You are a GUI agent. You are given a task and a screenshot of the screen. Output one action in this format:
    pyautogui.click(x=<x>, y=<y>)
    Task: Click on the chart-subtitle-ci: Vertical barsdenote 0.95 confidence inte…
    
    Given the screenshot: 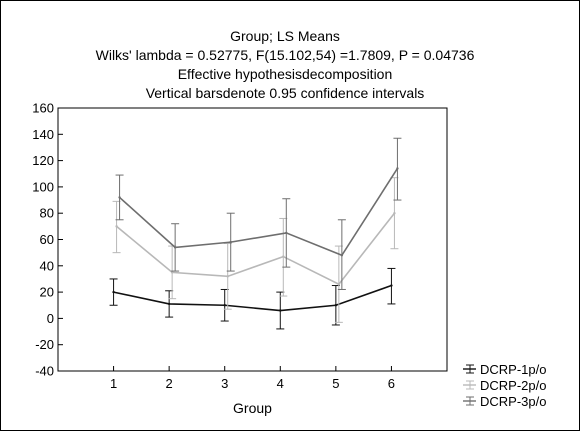 What is the action you would take?
    pyautogui.click(x=285, y=93)
    